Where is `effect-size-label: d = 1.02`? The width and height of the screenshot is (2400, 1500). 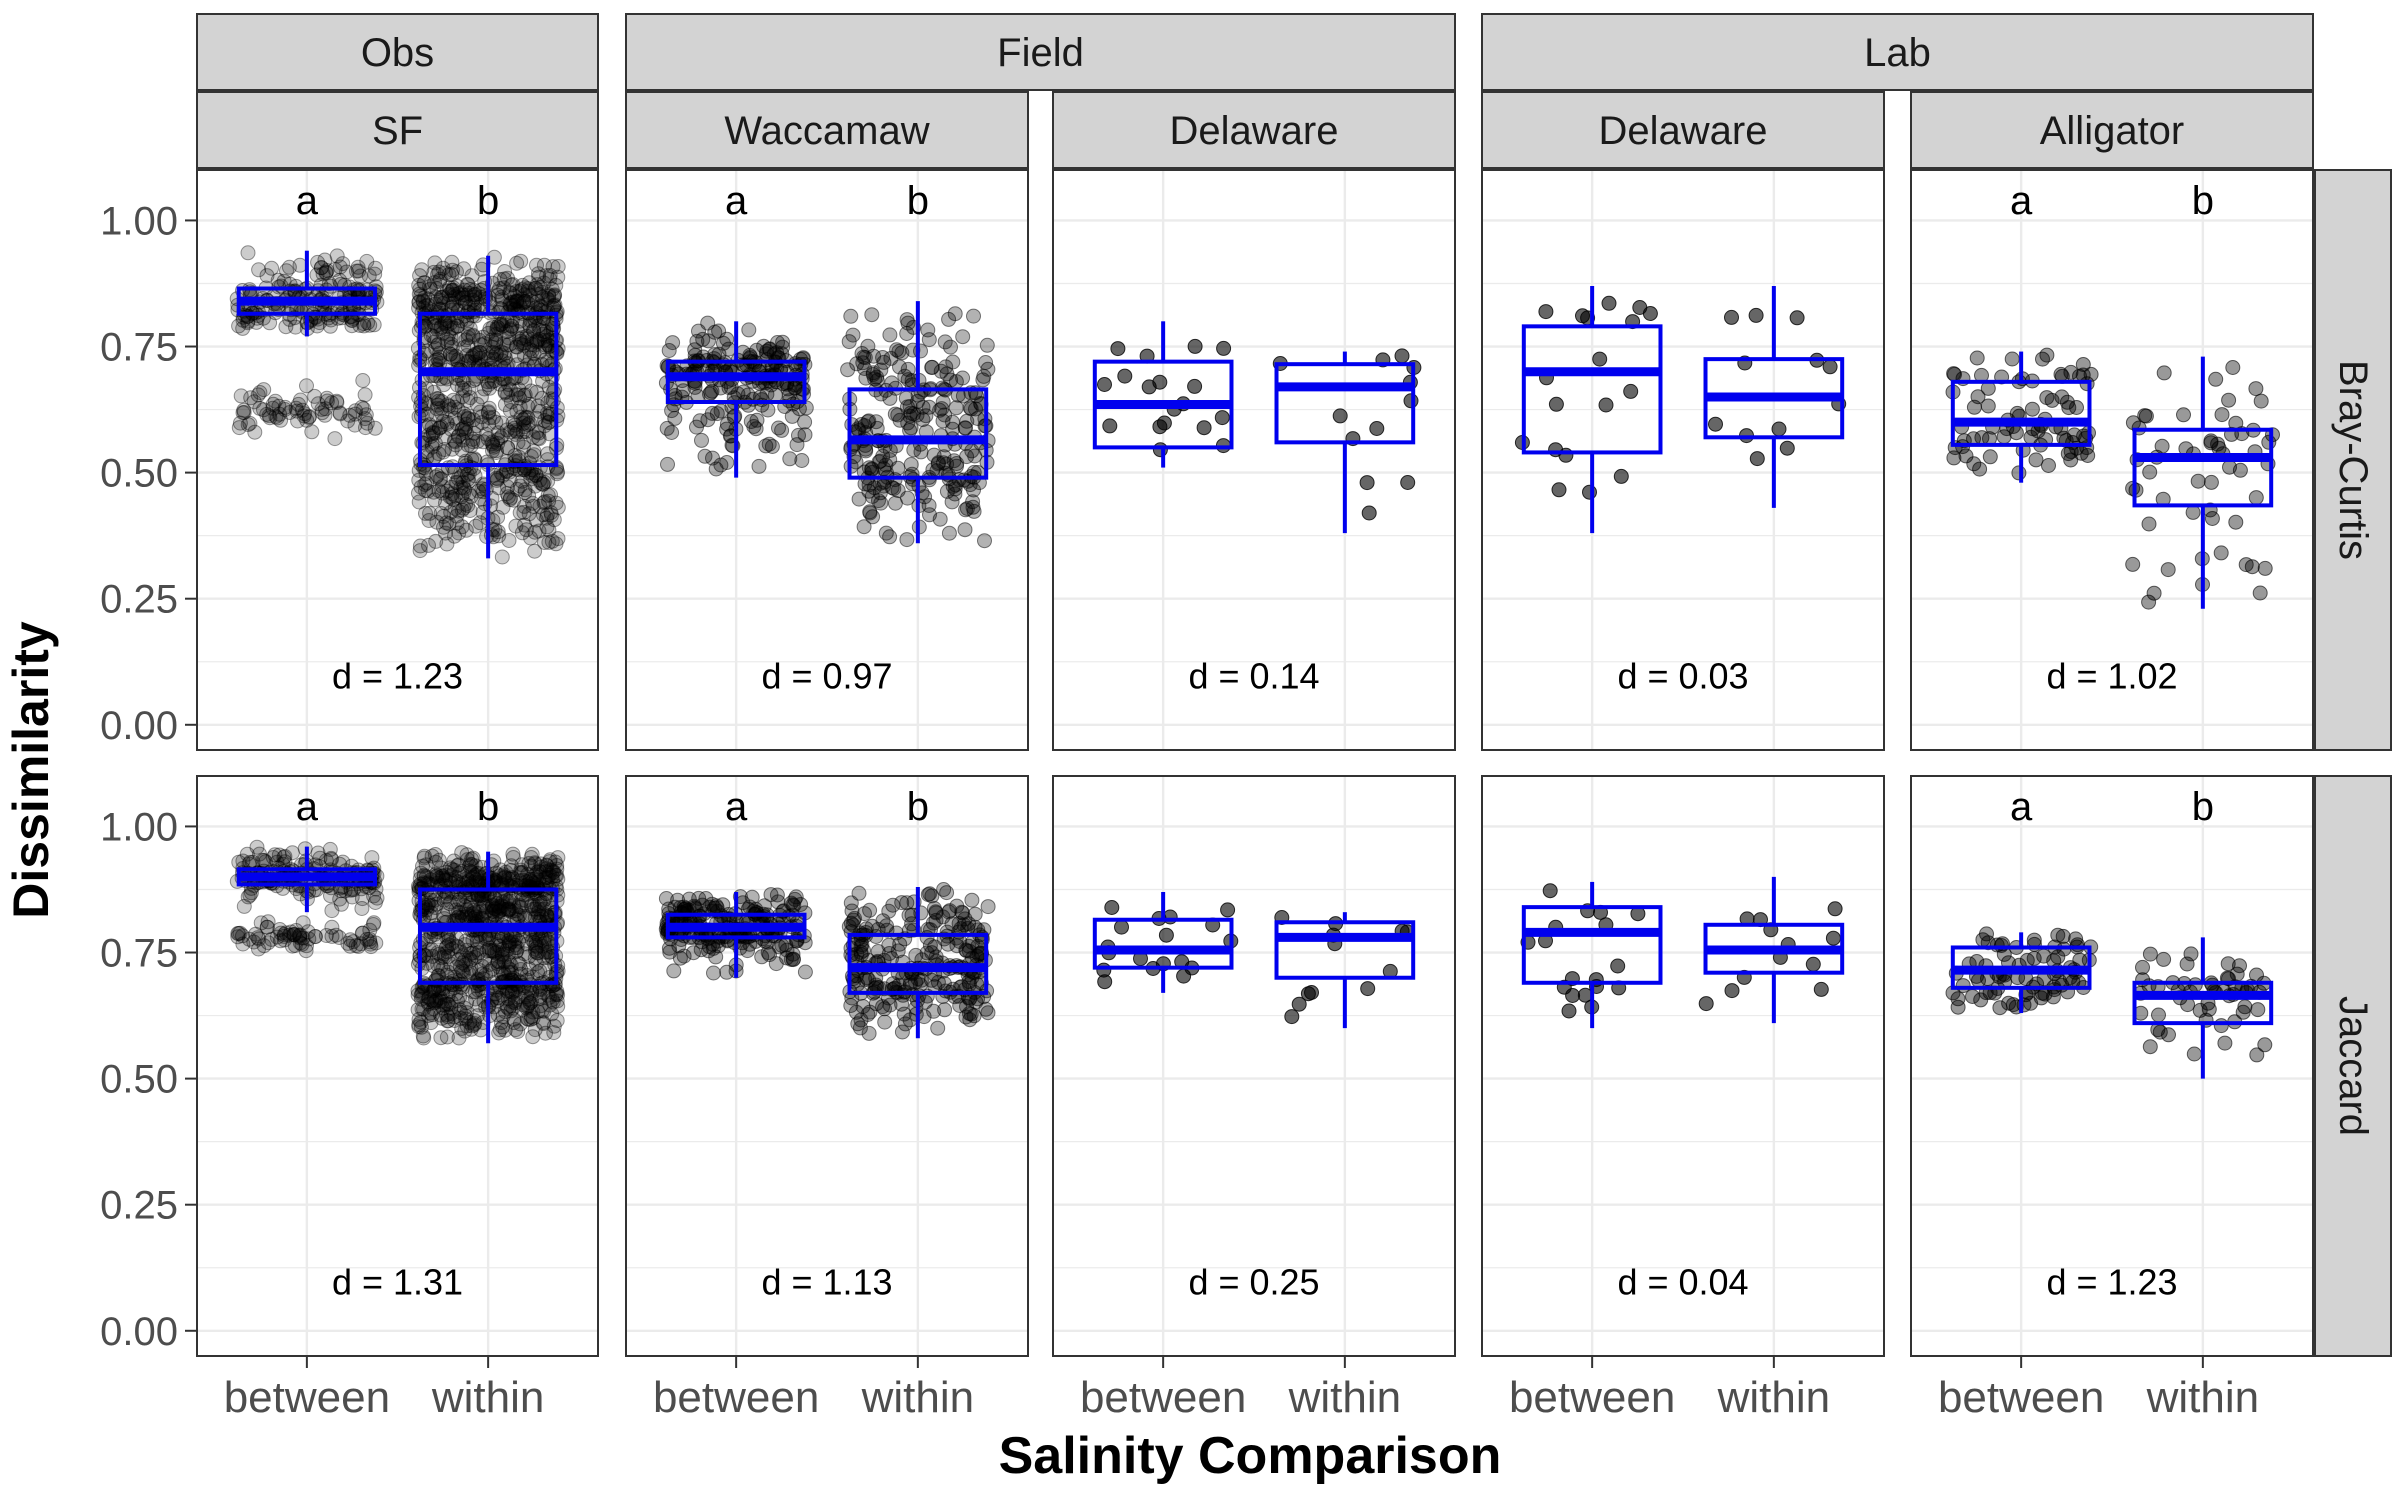
effect-size-label: d = 1.02 is located at coordinates (2111, 675).